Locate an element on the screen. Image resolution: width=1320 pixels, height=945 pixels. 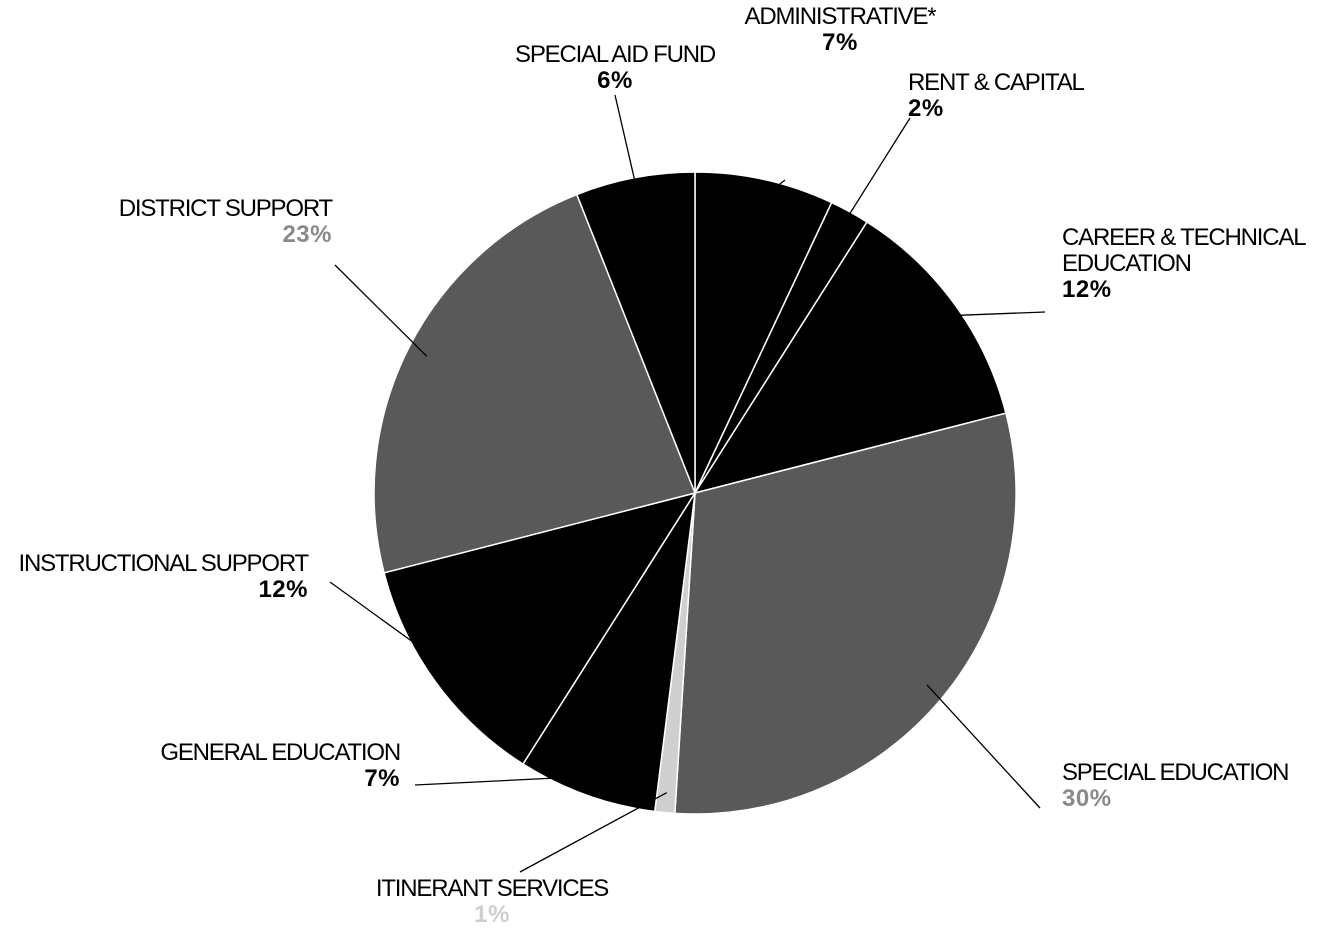
category-label: RENT & CAPITAL is located at coordinates (996, 82).